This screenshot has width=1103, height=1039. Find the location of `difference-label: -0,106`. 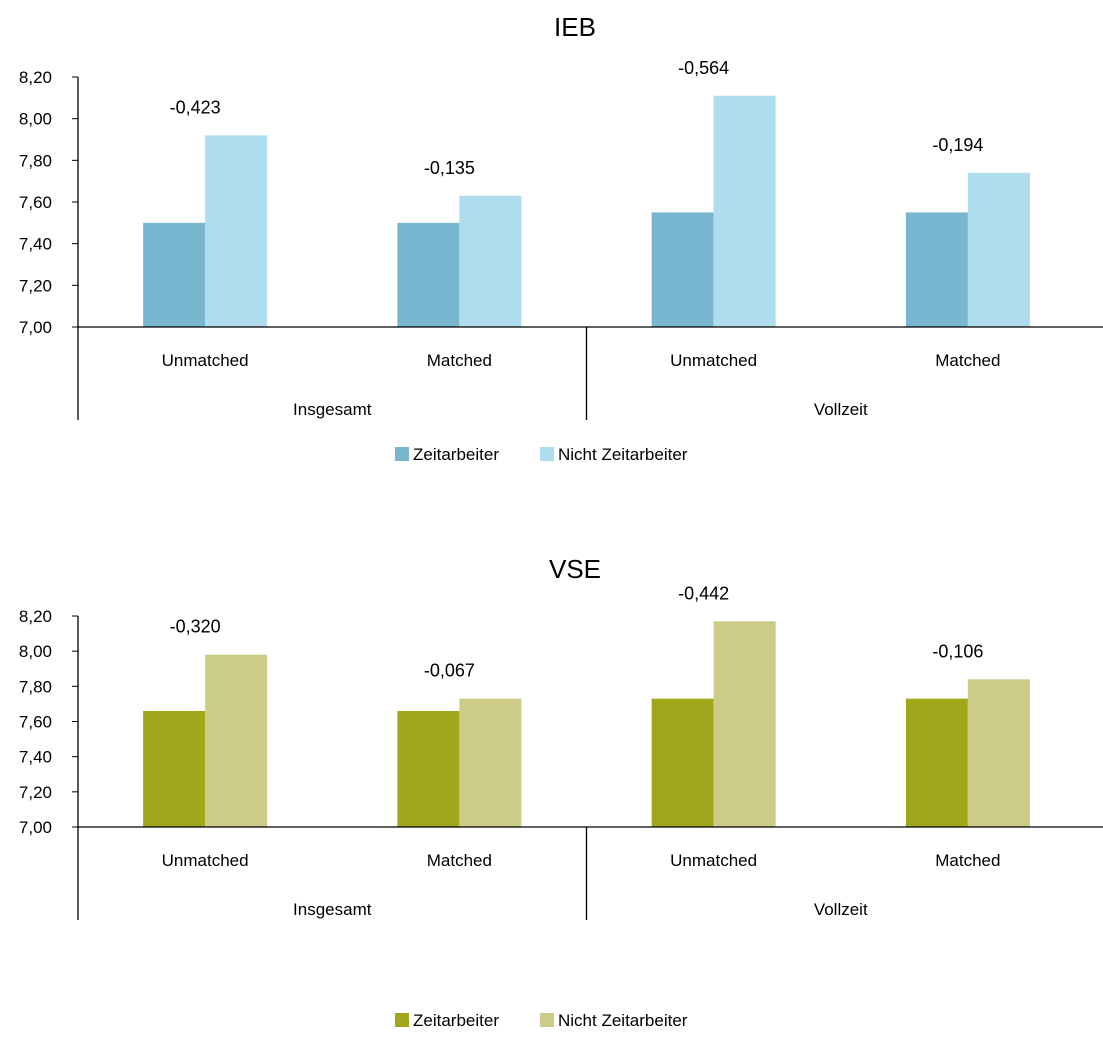

difference-label: -0,106 is located at coordinates (957, 651).